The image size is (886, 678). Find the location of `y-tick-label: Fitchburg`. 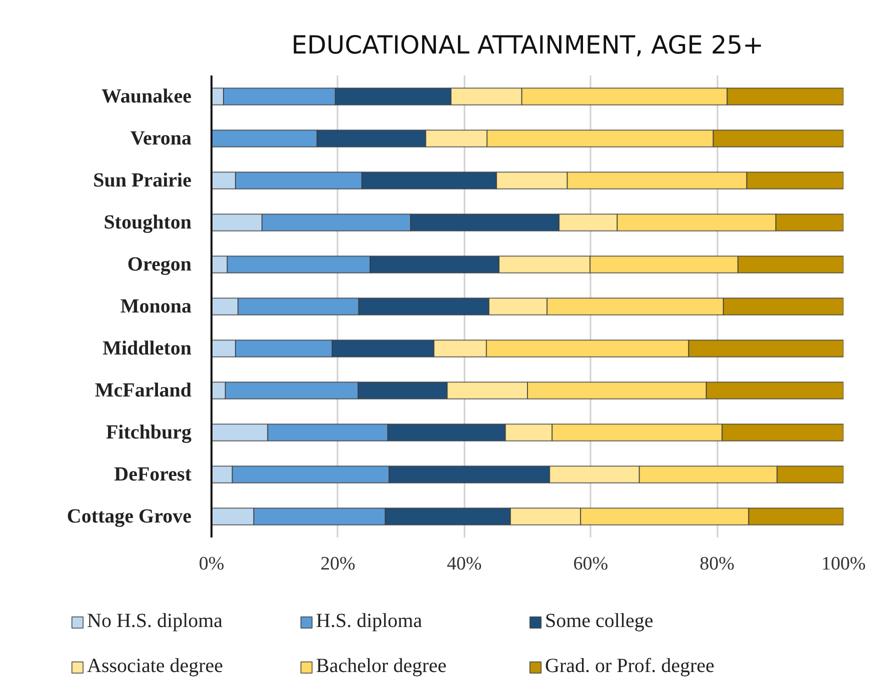

y-tick-label: Fitchburg is located at coordinates (149, 433).